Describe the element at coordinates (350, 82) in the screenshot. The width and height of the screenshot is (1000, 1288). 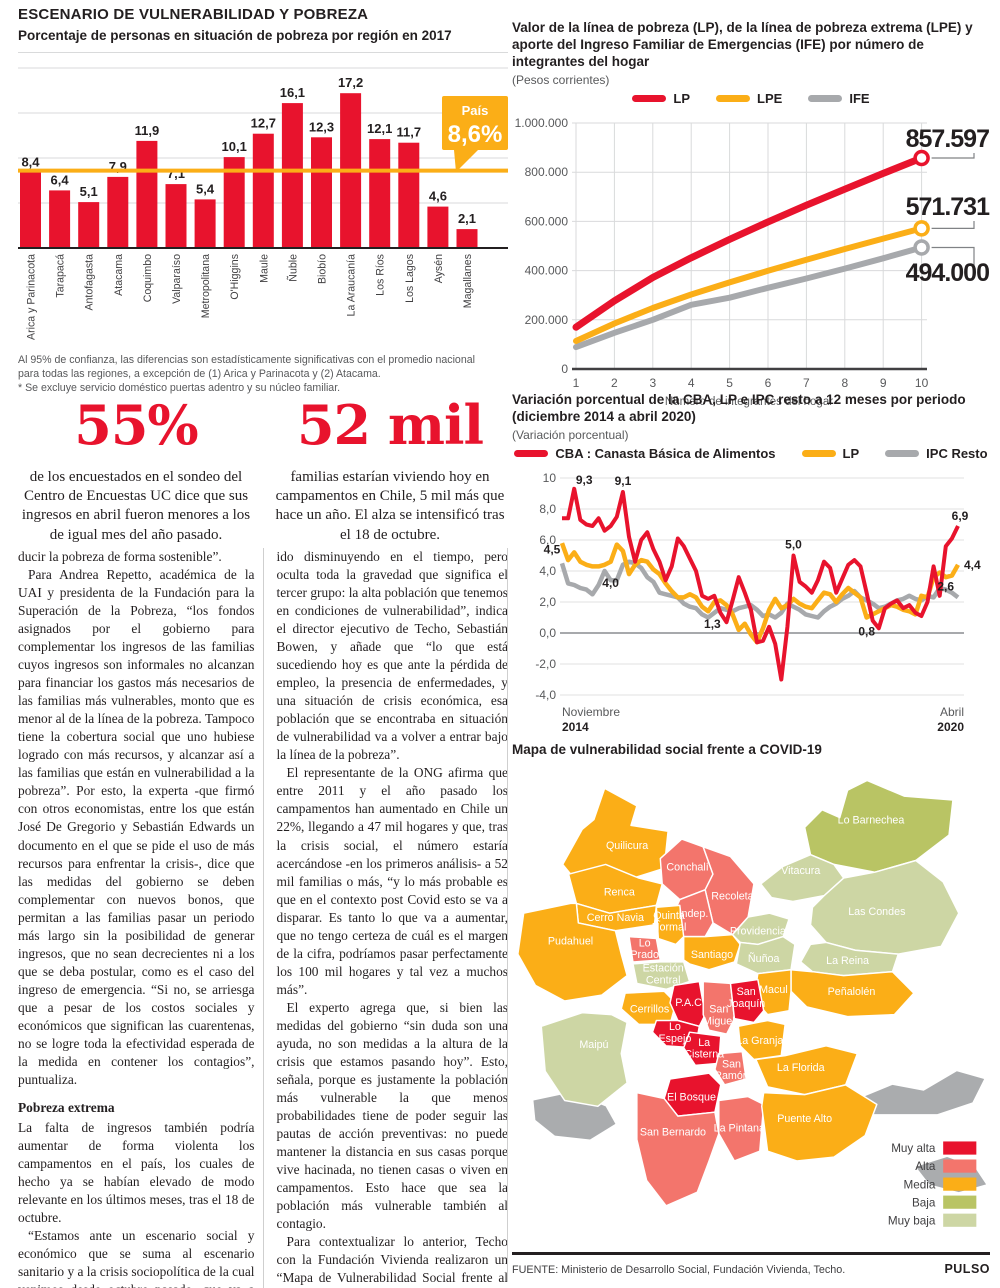
I see `bar-value-label: 17,2` at that location.